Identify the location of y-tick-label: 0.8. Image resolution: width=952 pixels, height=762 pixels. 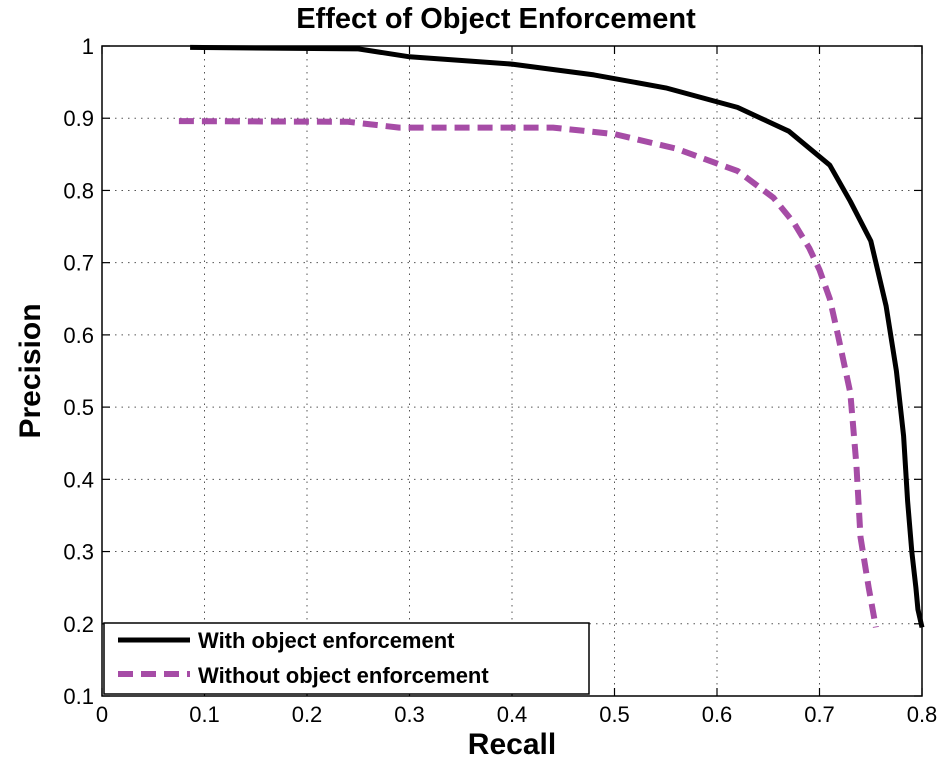
(78, 190).